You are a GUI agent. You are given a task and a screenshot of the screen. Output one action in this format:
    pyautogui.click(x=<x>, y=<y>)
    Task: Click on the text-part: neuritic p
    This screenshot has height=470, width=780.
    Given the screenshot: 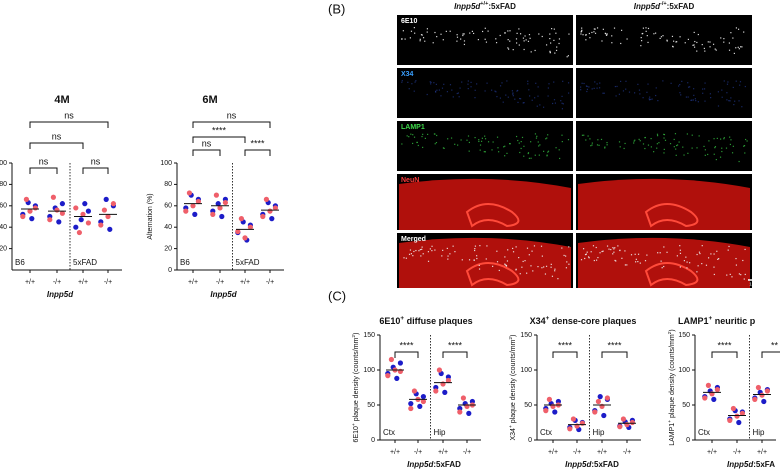 What is the action you would take?
    pyautogui.click(x=734, y=321)
    